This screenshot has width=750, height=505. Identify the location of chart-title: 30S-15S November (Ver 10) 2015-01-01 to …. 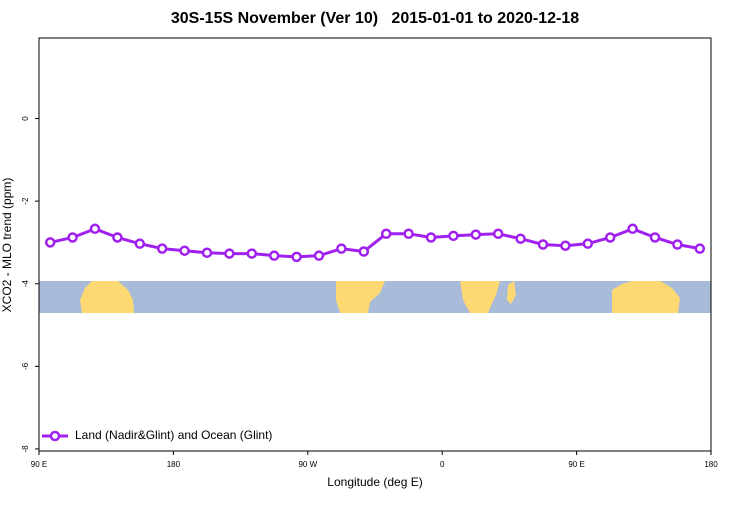
(375, 18).